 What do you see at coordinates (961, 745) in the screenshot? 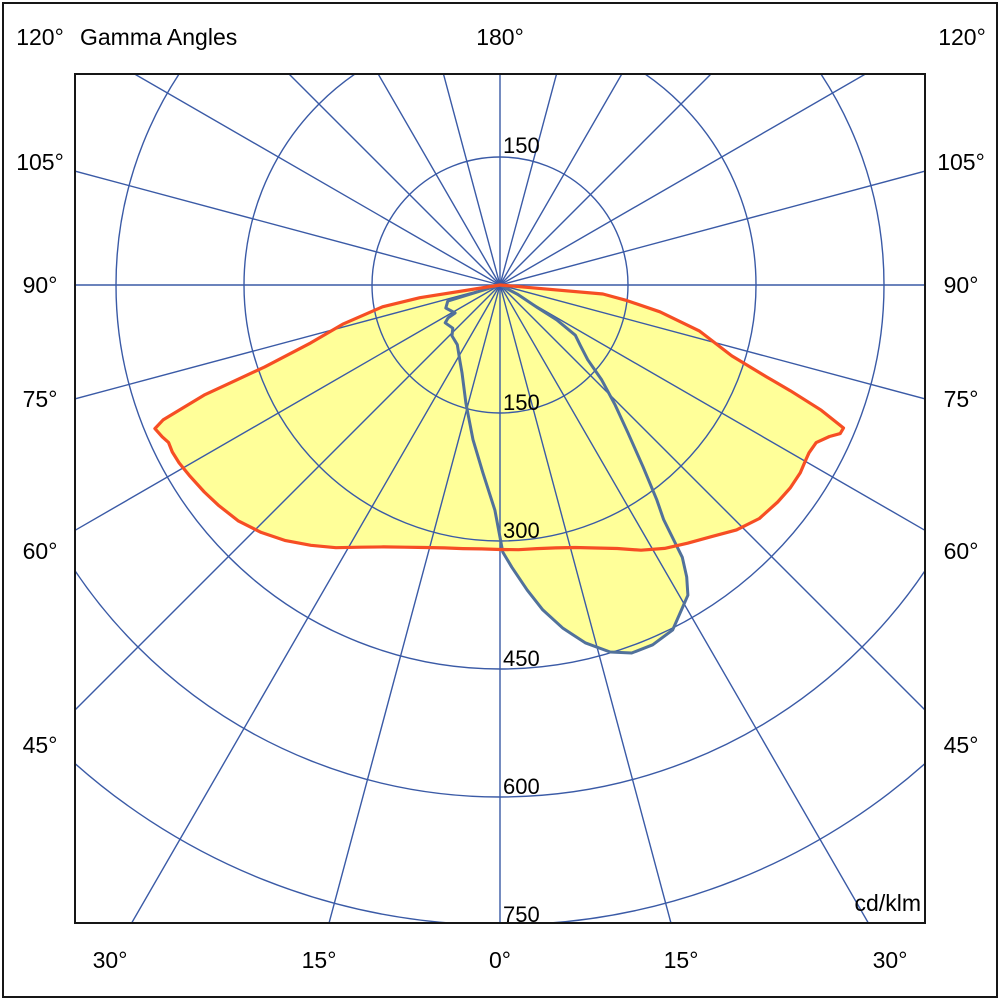
I see `angle-label-45-right: 45°` at bounding box center [961, 745].